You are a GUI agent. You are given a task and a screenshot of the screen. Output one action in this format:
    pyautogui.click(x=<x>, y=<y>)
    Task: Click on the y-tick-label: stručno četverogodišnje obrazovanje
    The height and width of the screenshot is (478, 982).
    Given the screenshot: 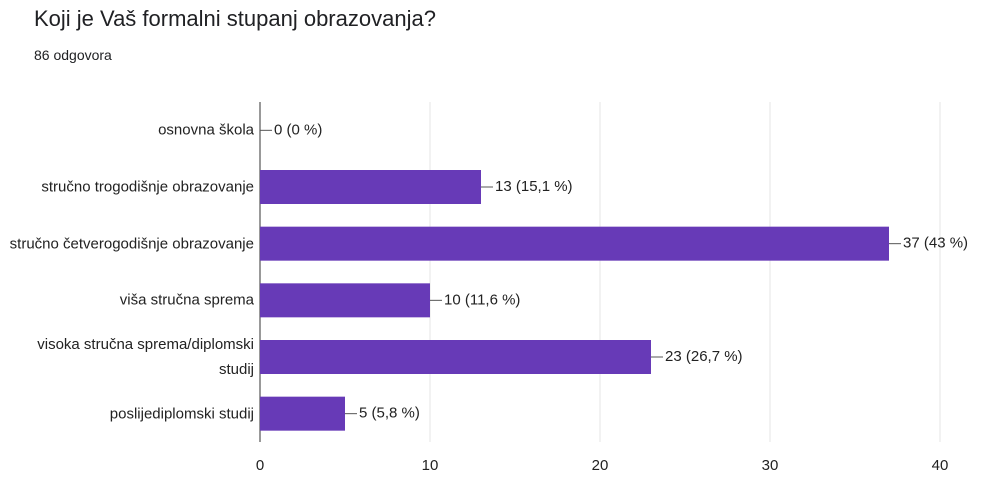 What is the action you would take?
    pyautogui.click(x=131, y=244)
    